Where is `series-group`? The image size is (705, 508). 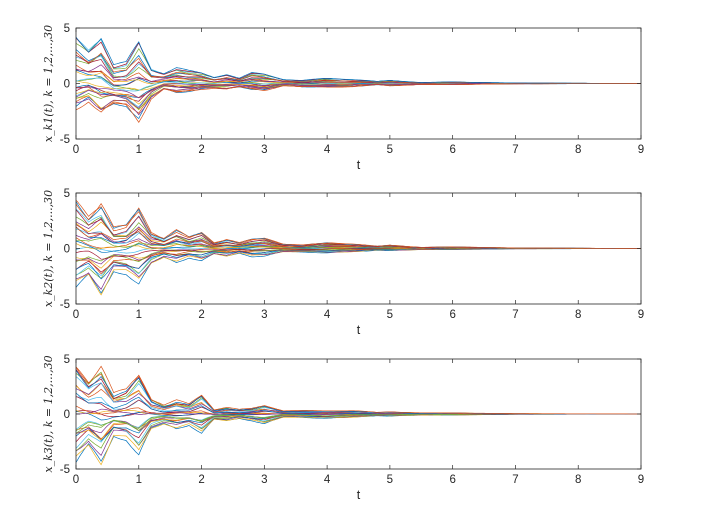
series-group is located at coordinates (358, 79).